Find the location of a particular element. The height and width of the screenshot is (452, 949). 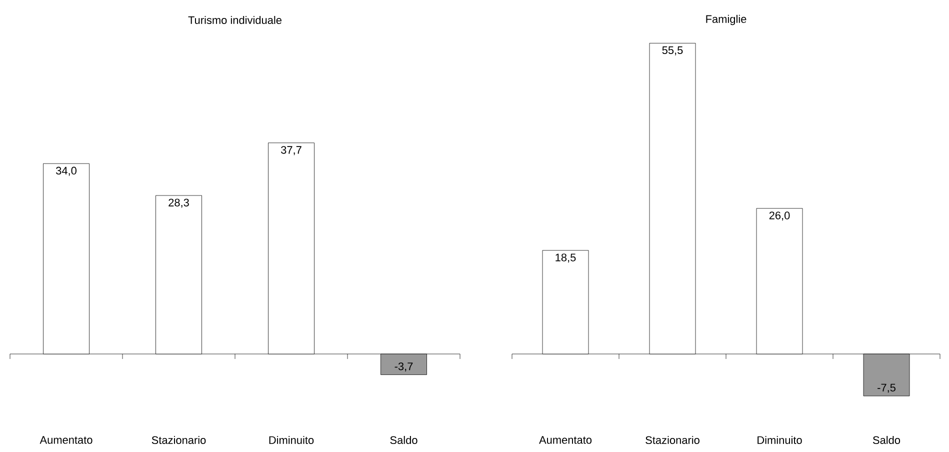

data-label: 37,7 is located at coordinates (291, 151).